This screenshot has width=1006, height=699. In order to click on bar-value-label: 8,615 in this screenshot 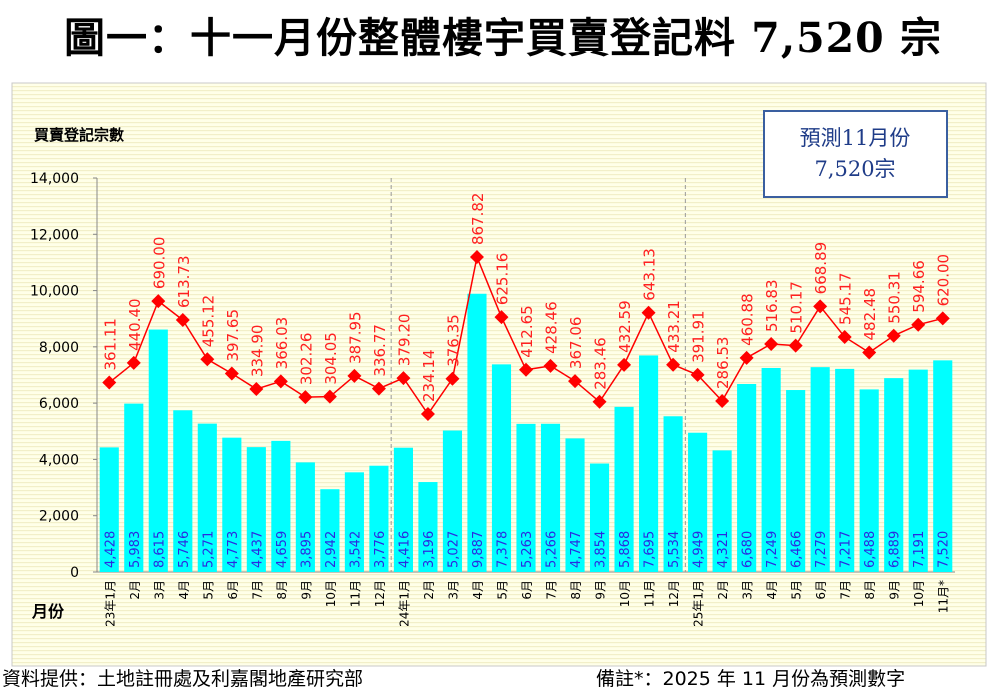, I will do `click(159, 549)`.